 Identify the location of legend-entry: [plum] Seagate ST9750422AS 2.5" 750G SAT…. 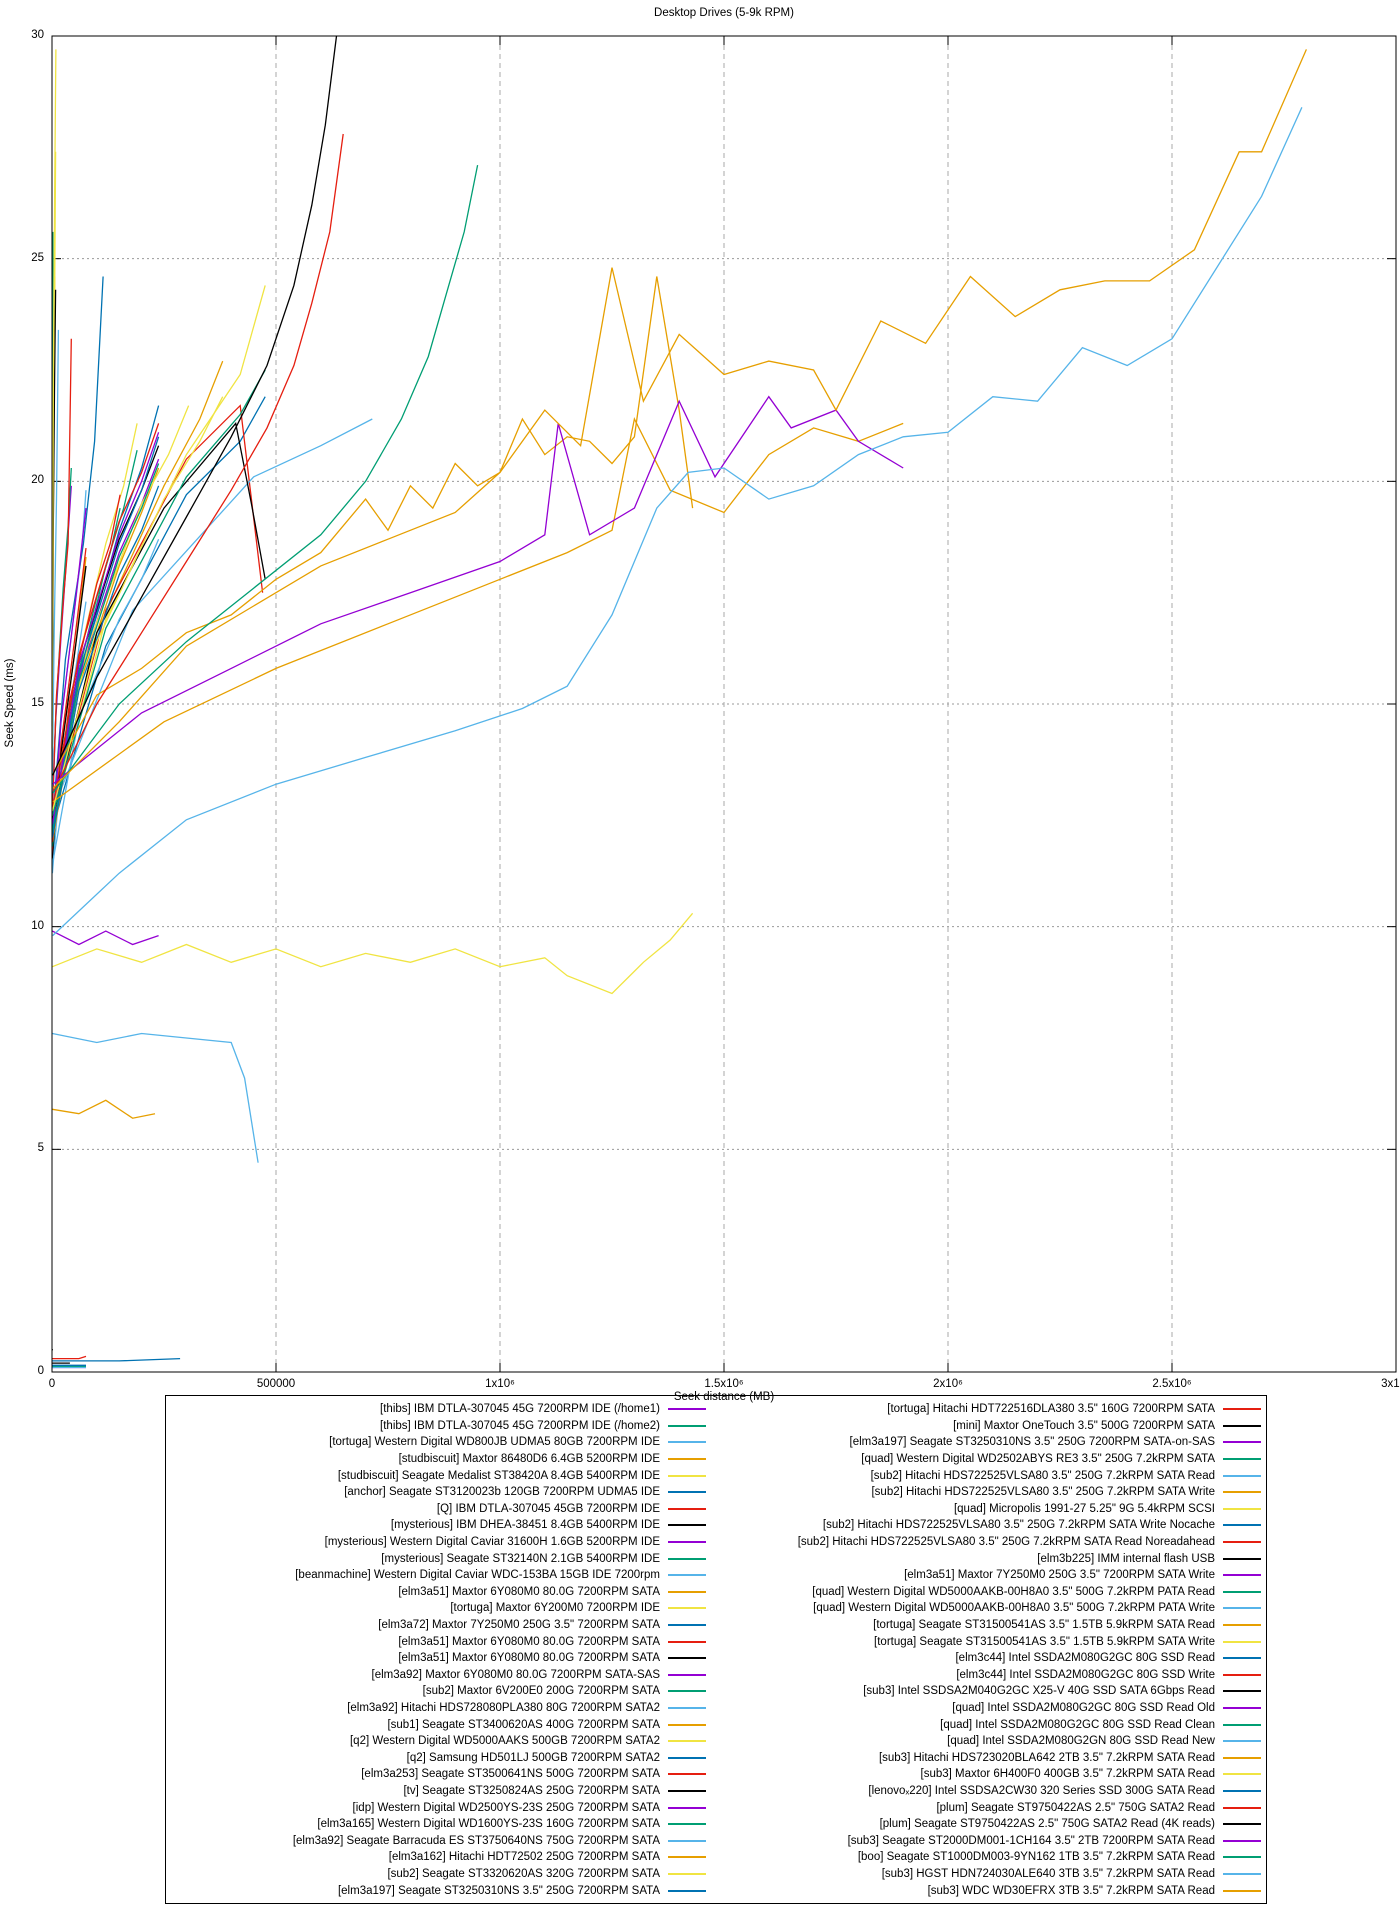
(986, 1808).